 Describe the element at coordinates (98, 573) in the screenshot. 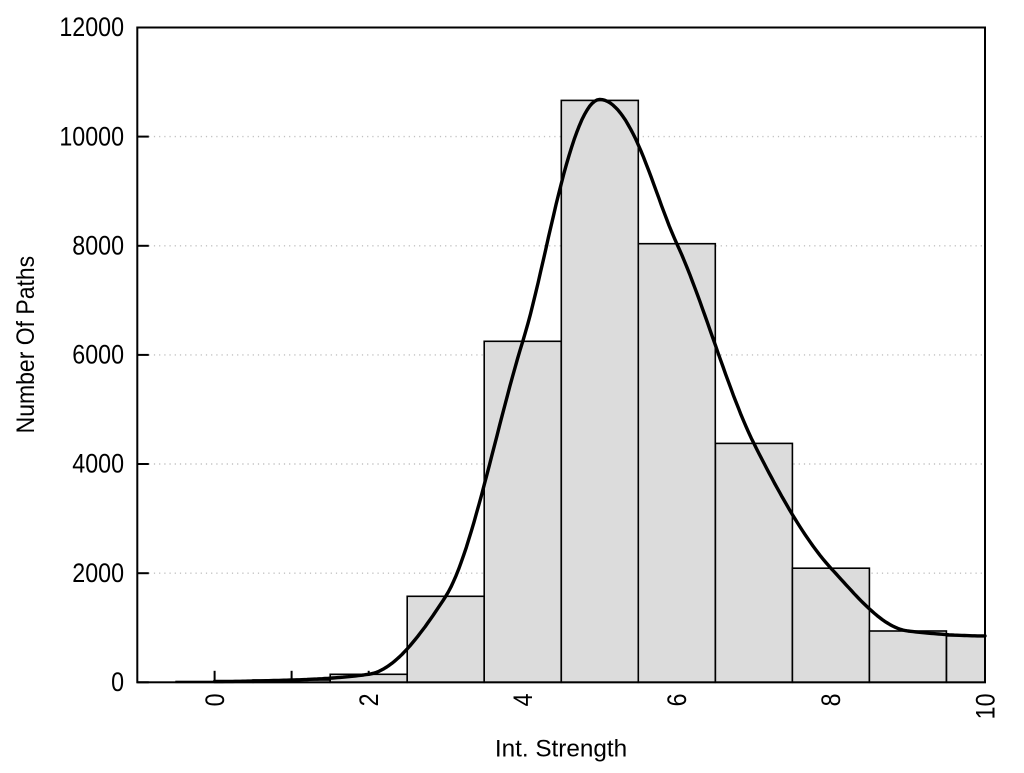

I see `svg-text: 2000` at that location.